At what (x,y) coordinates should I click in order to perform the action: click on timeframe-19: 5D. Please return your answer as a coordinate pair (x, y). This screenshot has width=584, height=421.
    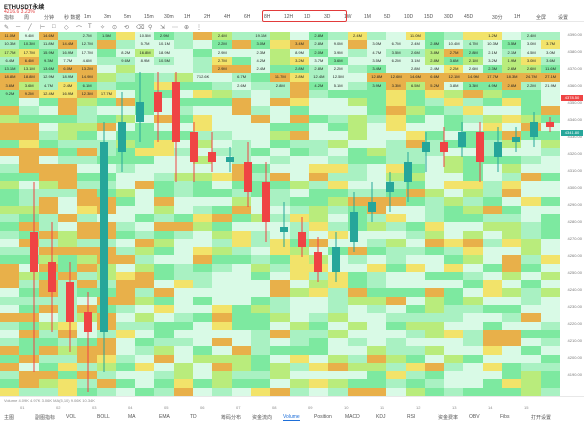
    Looking at the image, I should click on (387, 17).